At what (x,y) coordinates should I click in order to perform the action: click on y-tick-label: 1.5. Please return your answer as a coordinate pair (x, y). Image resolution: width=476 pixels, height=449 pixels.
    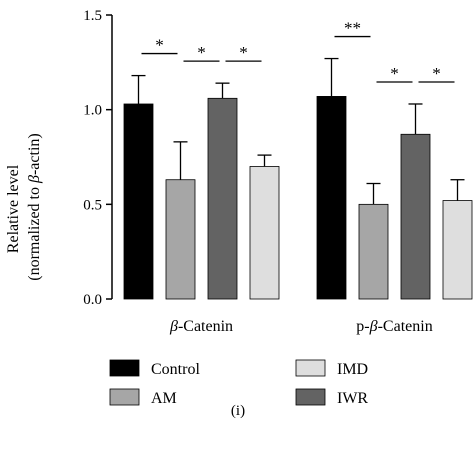
    Looking at the image, I should click on (92, 16).